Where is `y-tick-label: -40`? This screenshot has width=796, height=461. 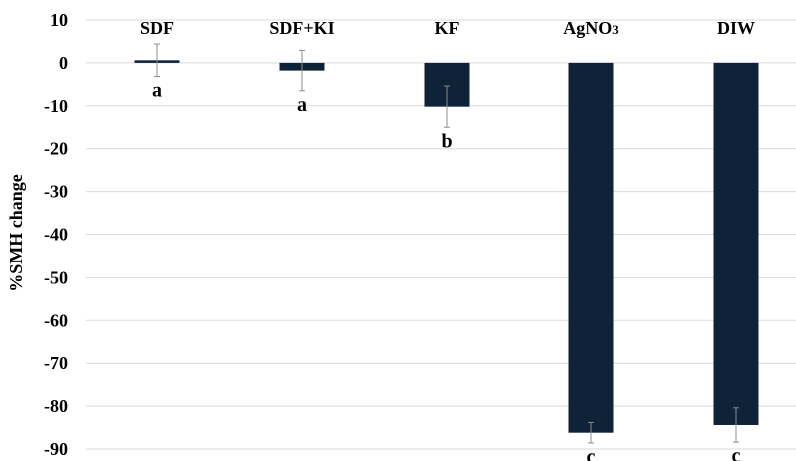 y-tick-label: -40 is located at coordinates (56, 235).